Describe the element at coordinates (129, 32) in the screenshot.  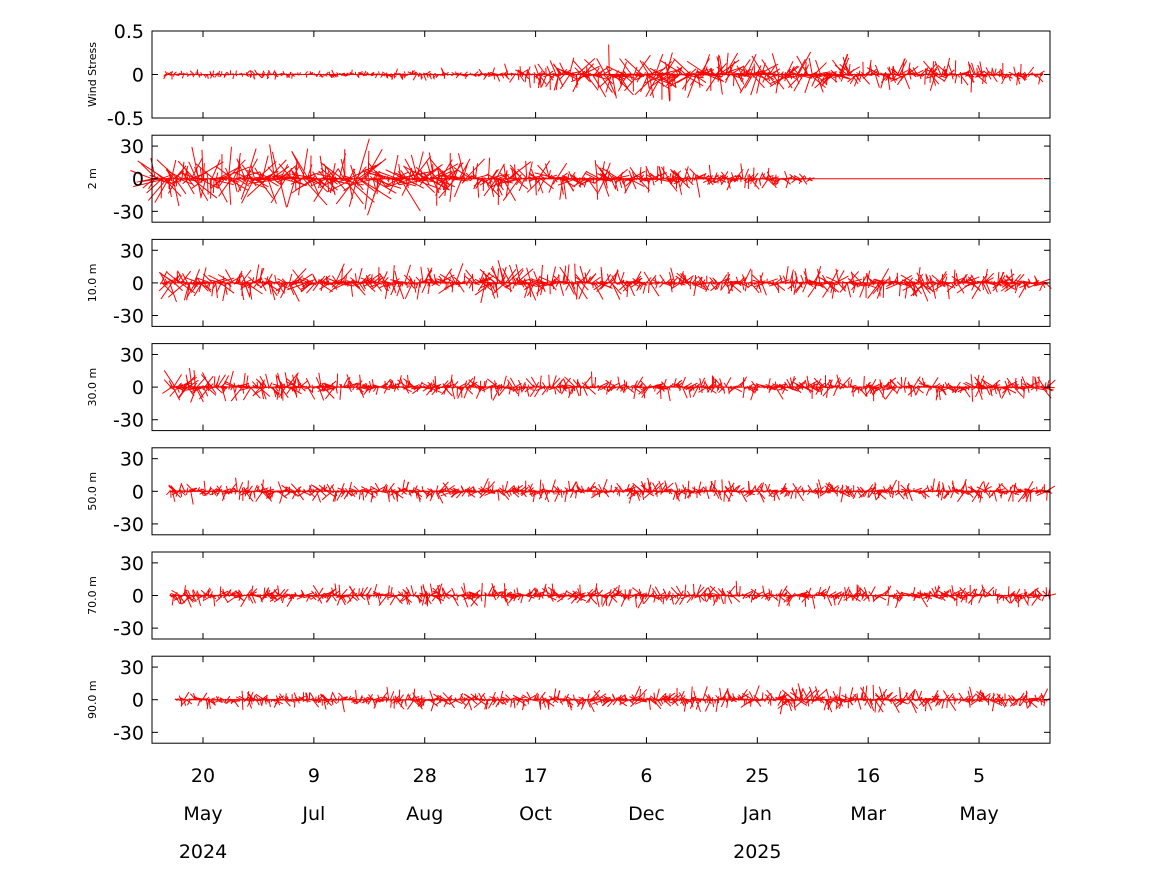
I see `ytick-label: 0.5` at that location.